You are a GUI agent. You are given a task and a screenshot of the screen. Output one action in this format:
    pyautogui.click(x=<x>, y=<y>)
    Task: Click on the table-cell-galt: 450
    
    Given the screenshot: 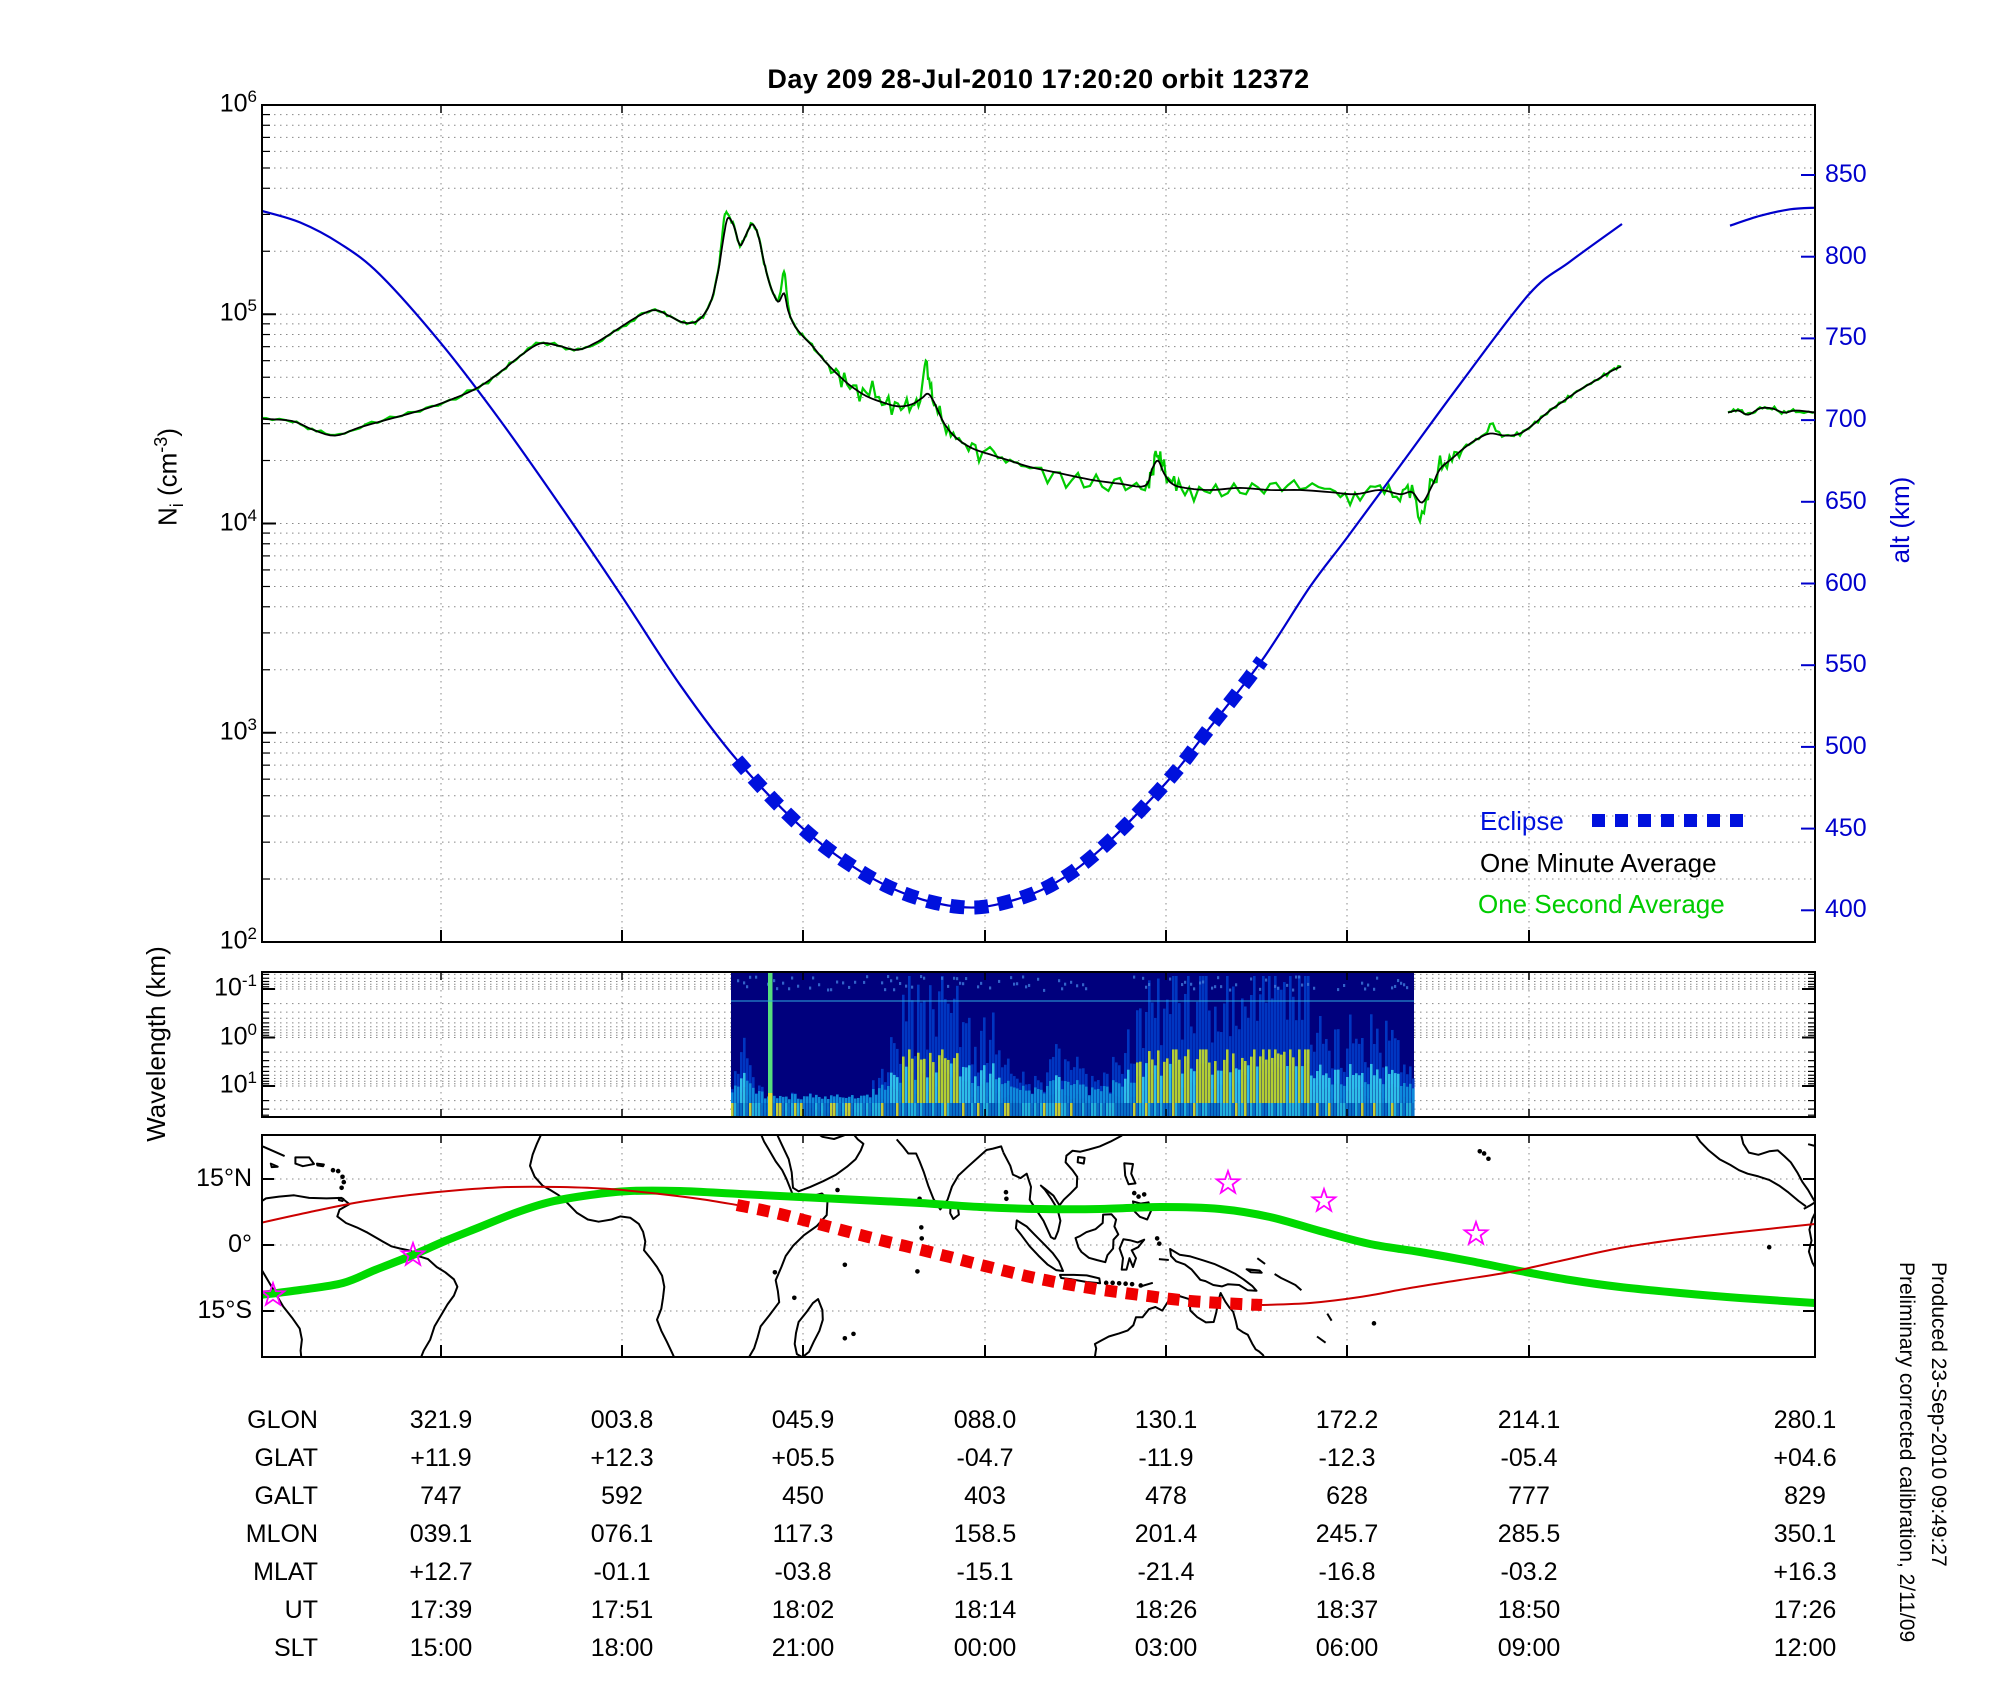 What is the action you would take?
    pyautogui.click(x=803, y=1496)
    